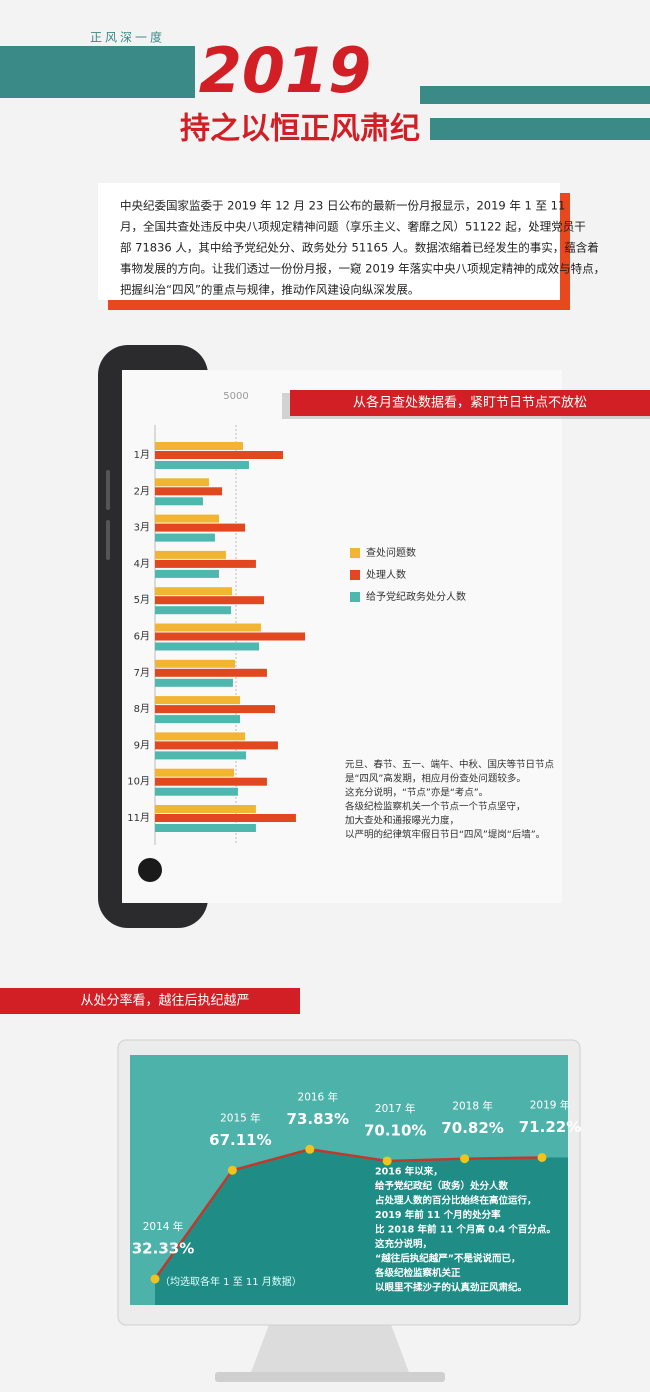  What do you see at coordinates (142, 491) in the screenshot?
I see `y-tick-label: 2月` at bounding box center [142, 491].